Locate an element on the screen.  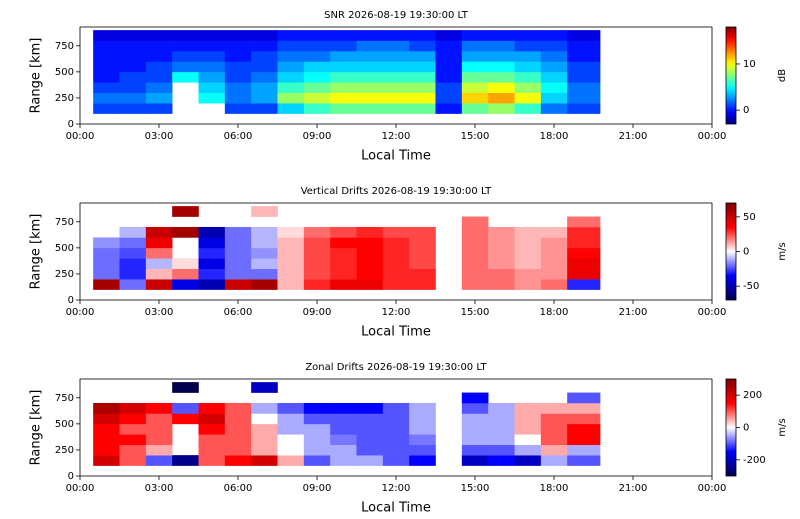
colorbar-tick-label: 10 is located at coordinates (749, 64).